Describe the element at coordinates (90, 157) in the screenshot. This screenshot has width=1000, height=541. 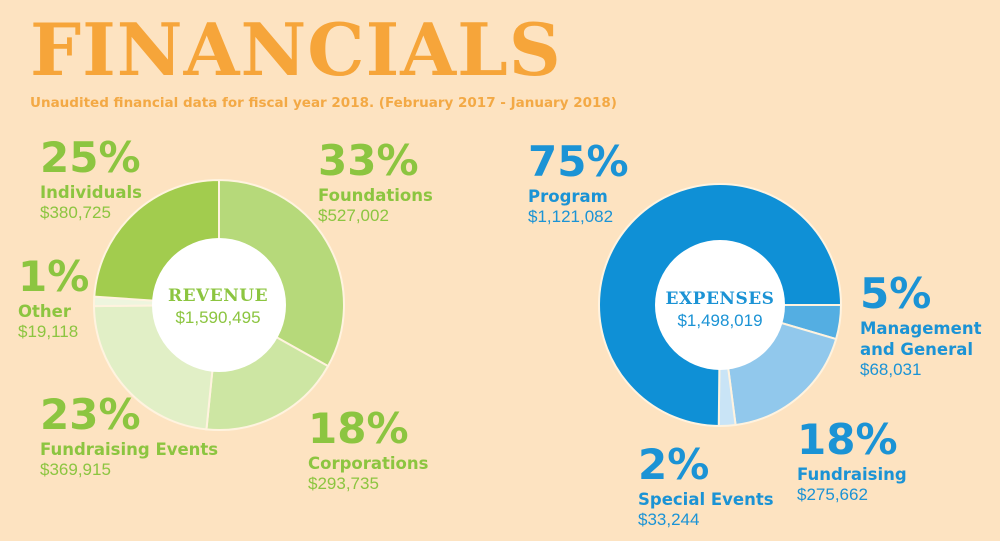
I see `individuals-percent: 25%` at that location.